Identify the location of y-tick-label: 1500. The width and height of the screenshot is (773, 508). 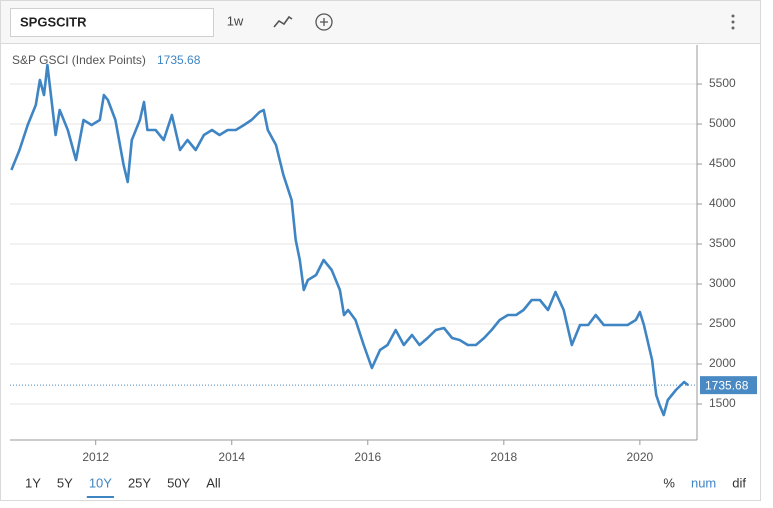
(722, 403).